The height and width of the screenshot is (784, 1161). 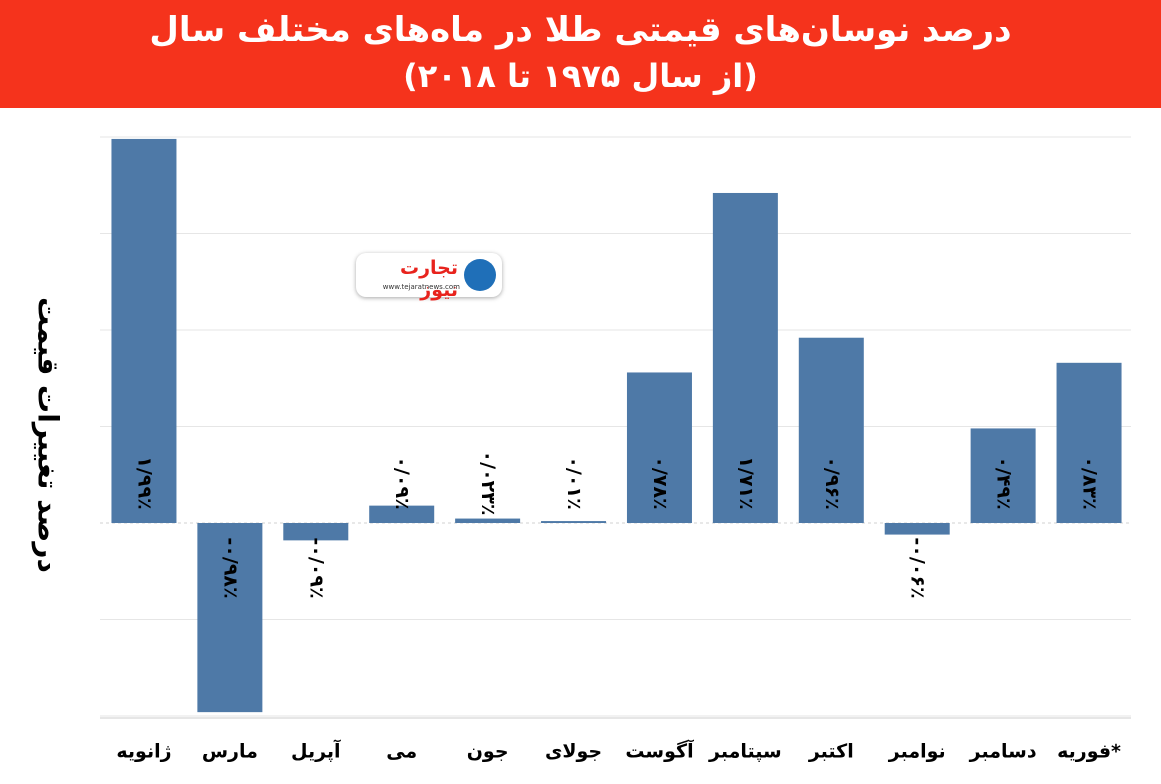 What do you see at coordinates (573, 752) in the screenshot?
I see `x-tick-label: جولای` at bounding box center [573, 752].